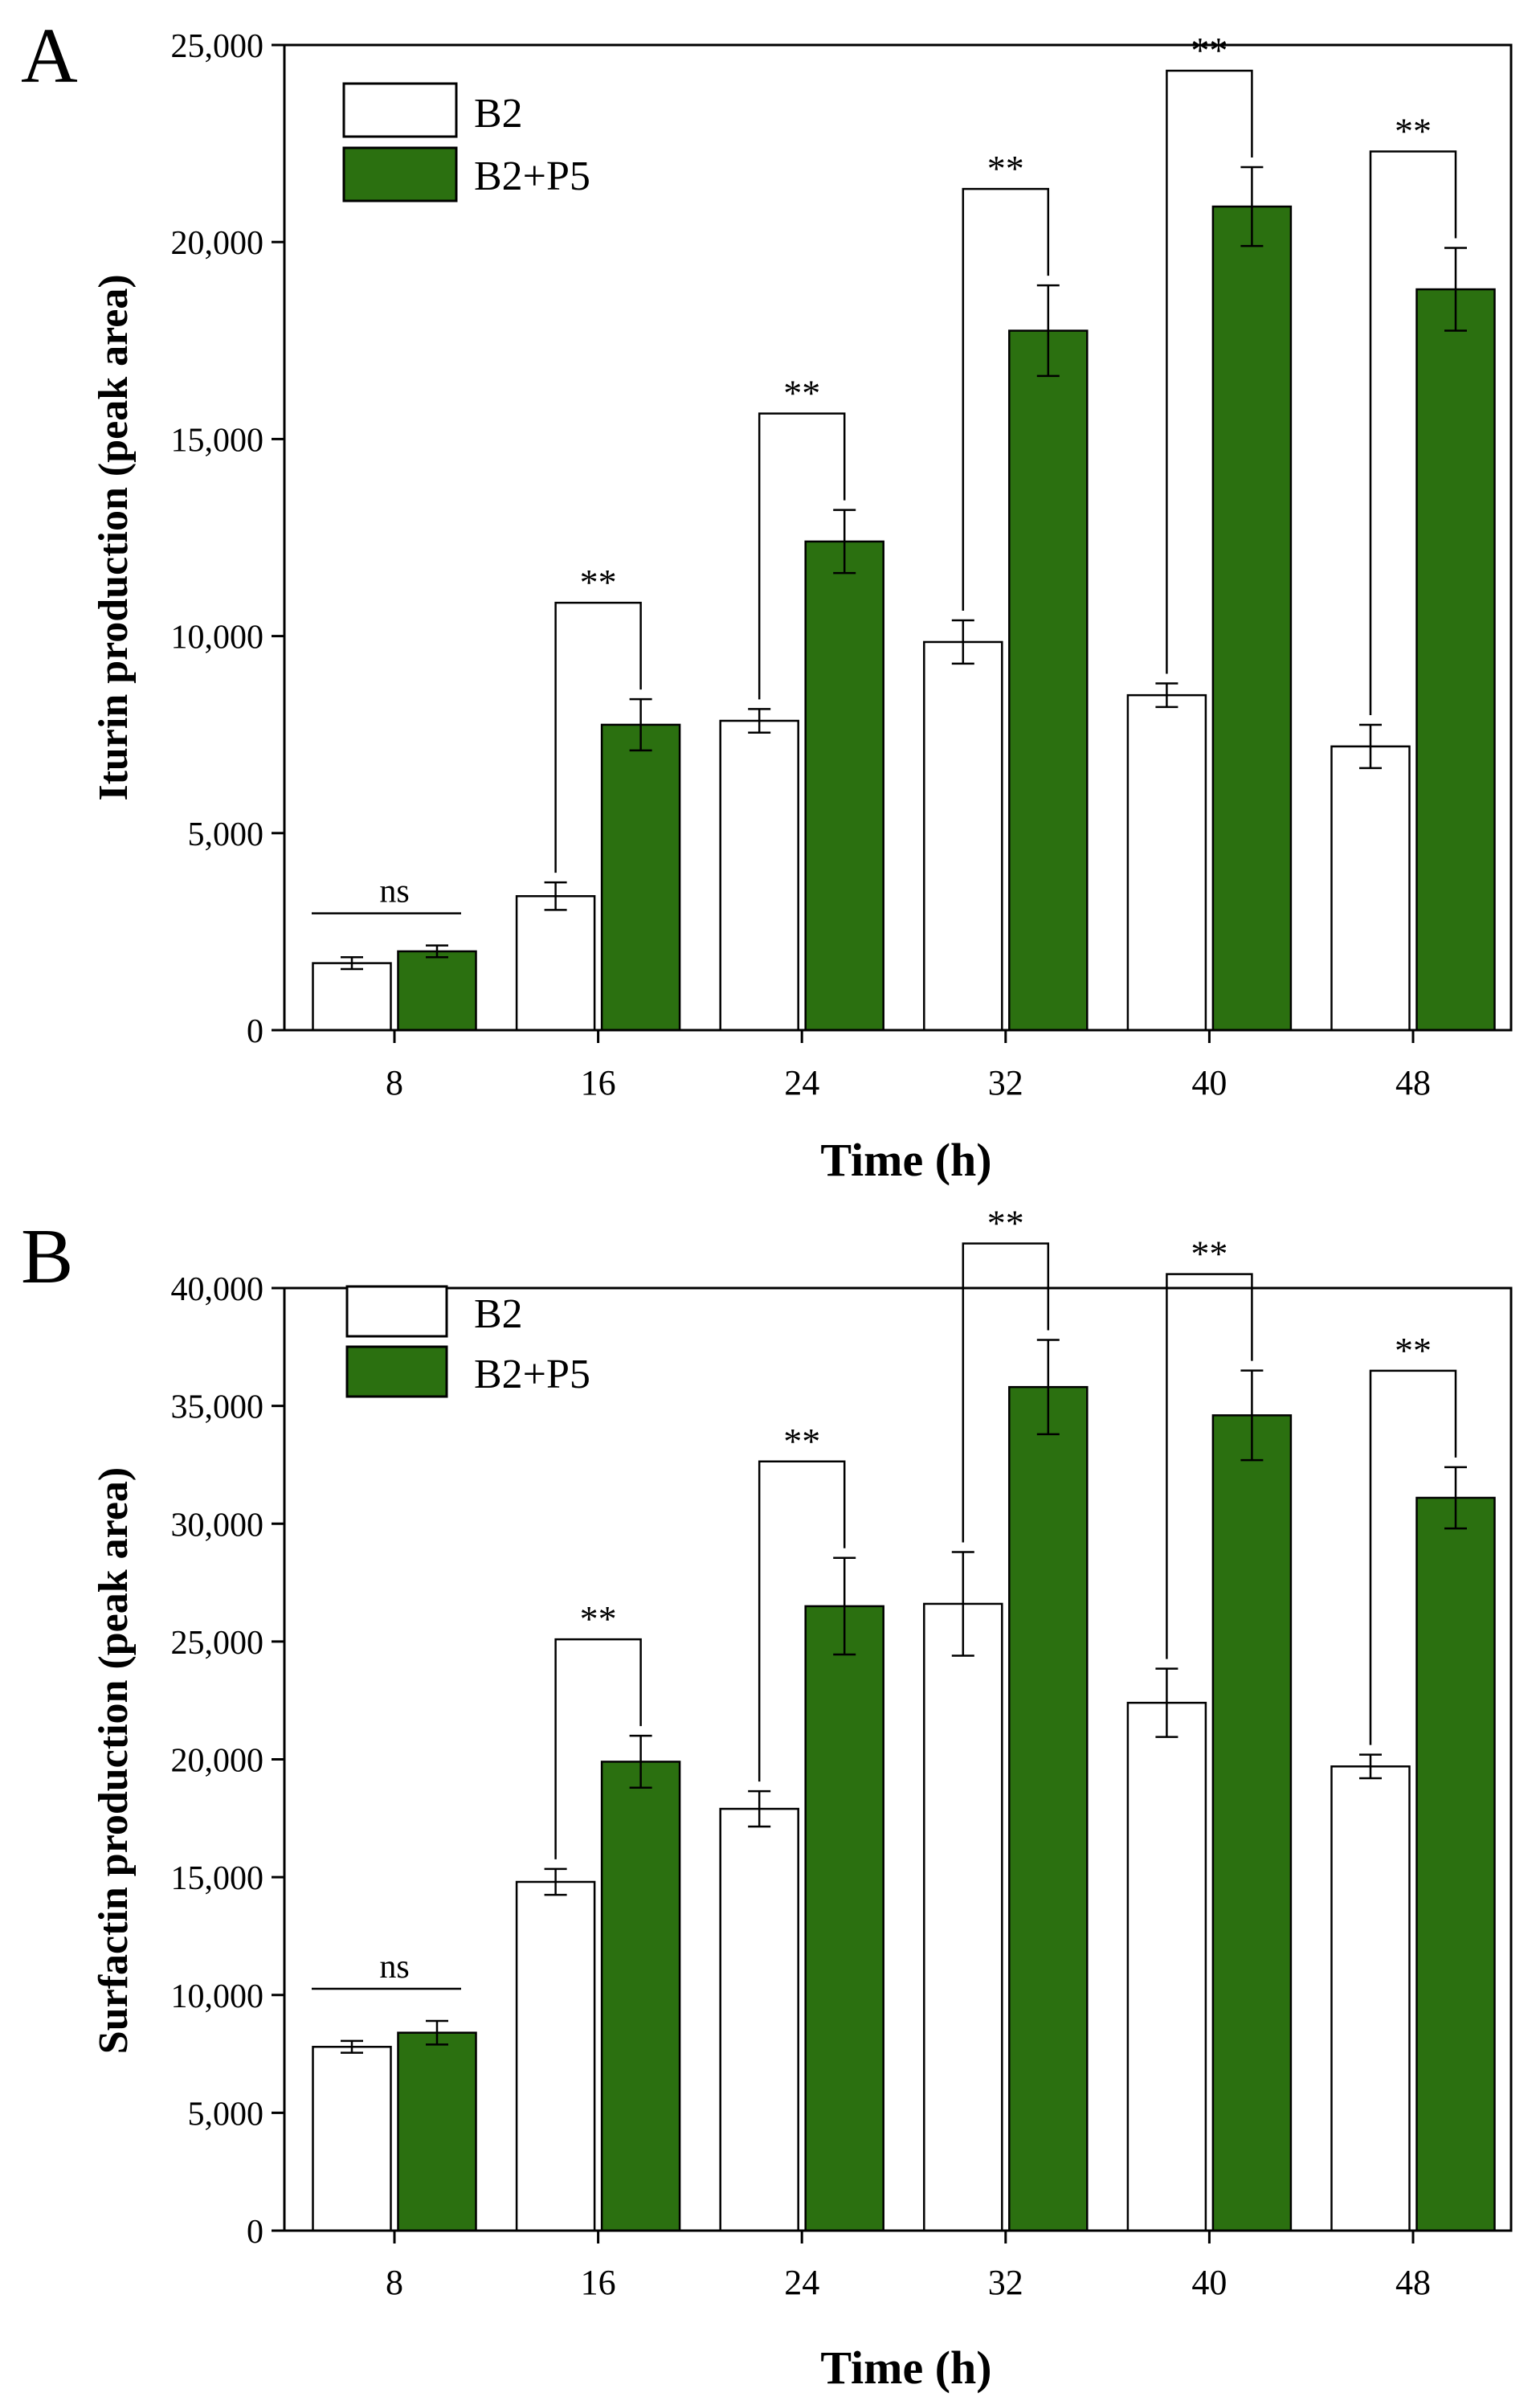 This screenshot has height=2405, width=1540. I want to click on panel-a-x-axis-label: Time (h), so click(905, 1160).